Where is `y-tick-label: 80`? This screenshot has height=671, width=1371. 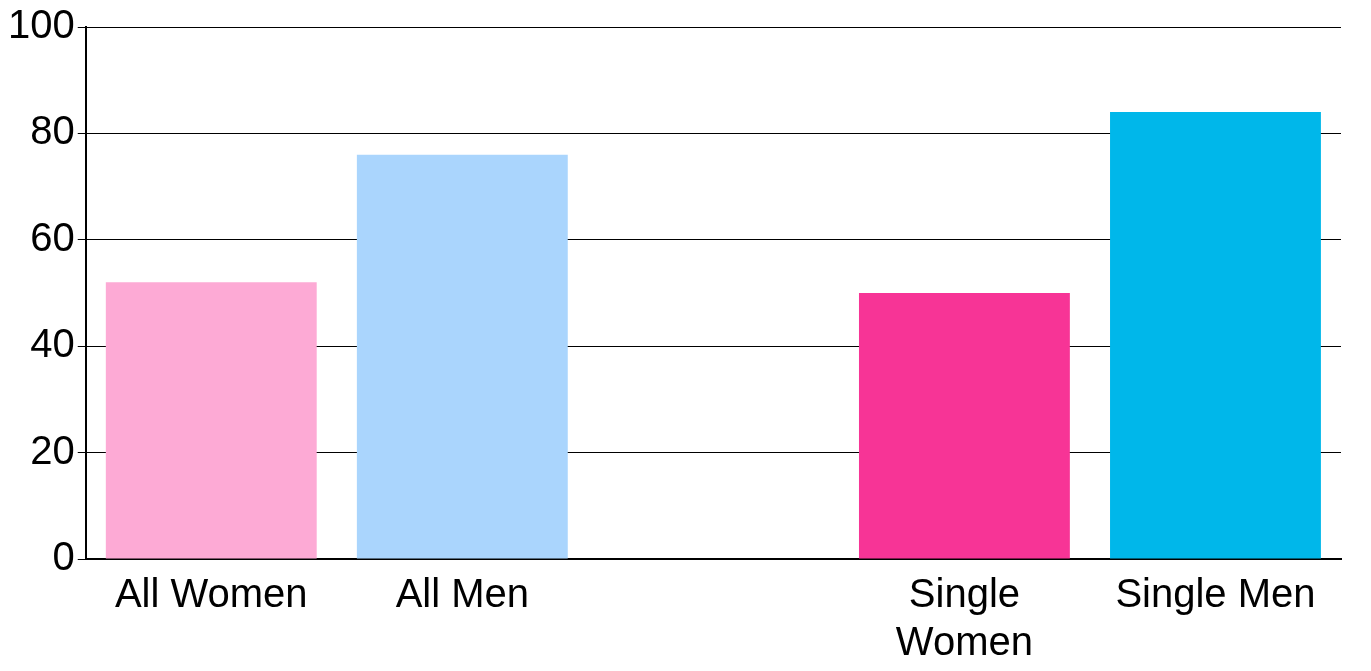
y-tick-label: 80 is located at coordinates (52, 130).